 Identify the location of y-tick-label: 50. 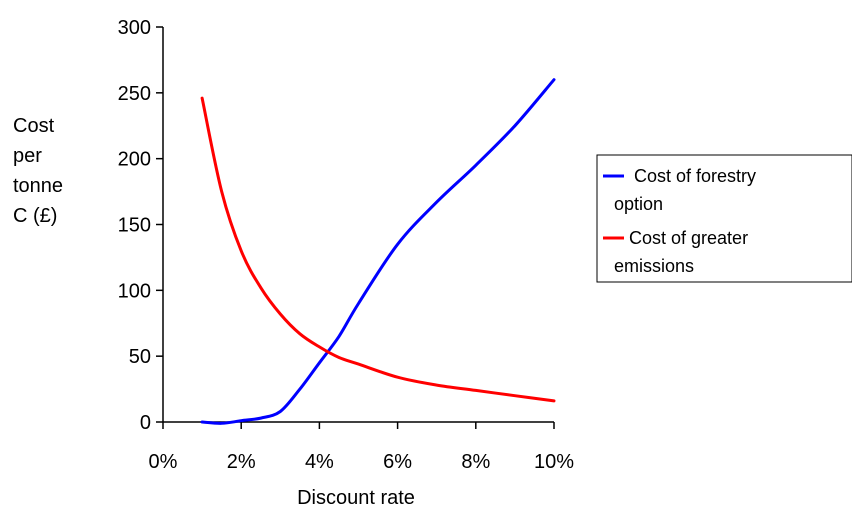
(140, 357).